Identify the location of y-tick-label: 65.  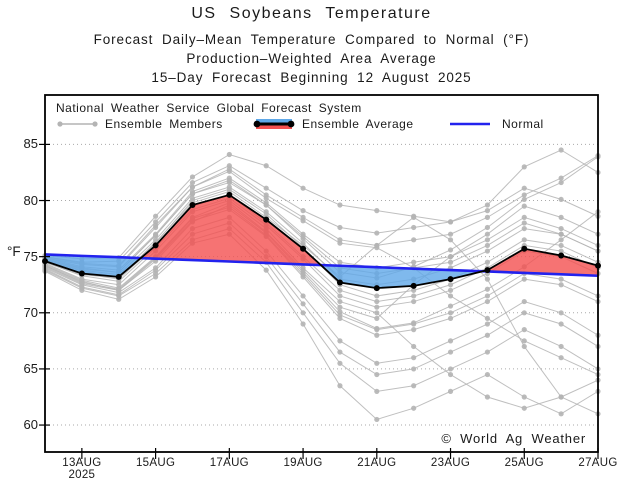
(30, 368).